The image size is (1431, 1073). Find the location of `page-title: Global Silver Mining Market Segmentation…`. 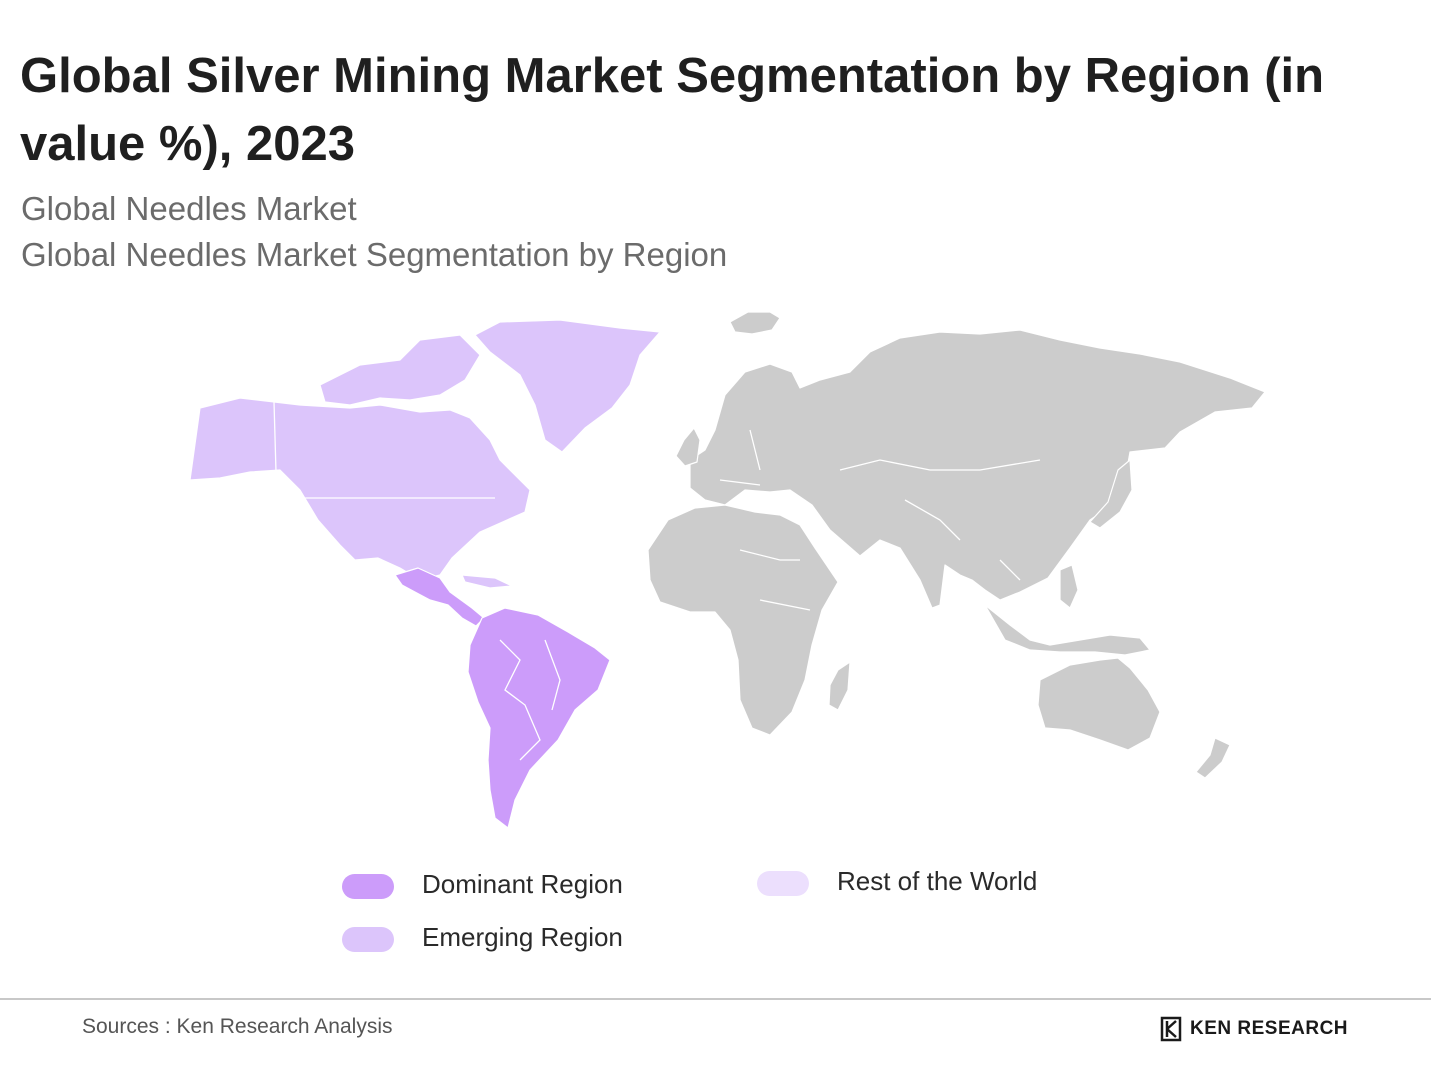

page-title: Global Silver Mining Market Segmentation… is located at coordinates (672, 110).